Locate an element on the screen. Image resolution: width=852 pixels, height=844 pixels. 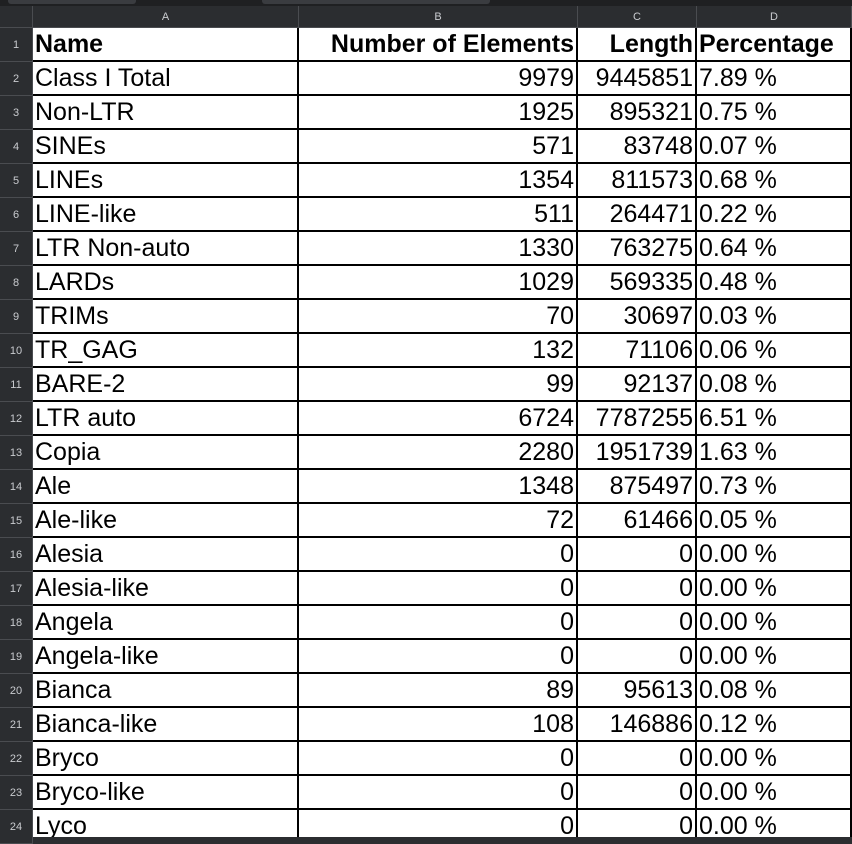
row-header: 11 is located at coordinates (16, 385).